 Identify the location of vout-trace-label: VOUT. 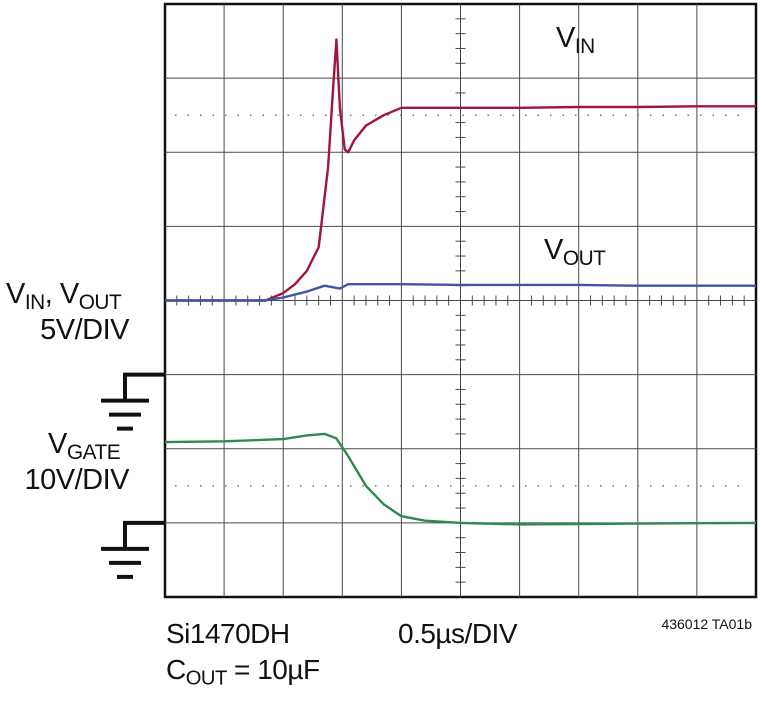
(575, 252).